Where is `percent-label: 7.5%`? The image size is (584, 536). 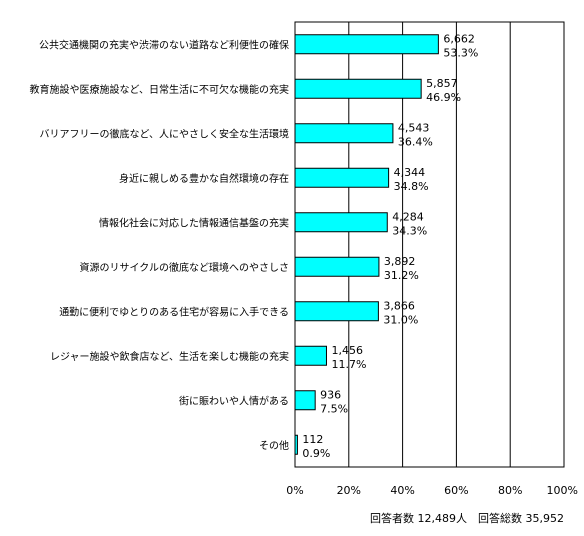
percent-label: 7.5% is located at coordinates (334, 408).